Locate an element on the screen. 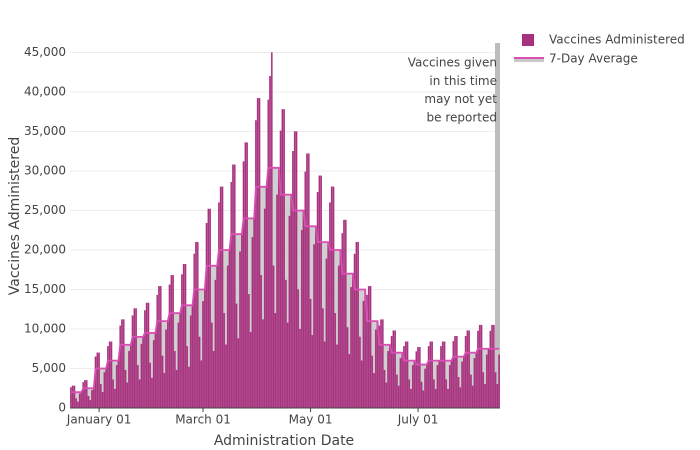  x-tick-label: July 01 is located at coordinates (418, 420).